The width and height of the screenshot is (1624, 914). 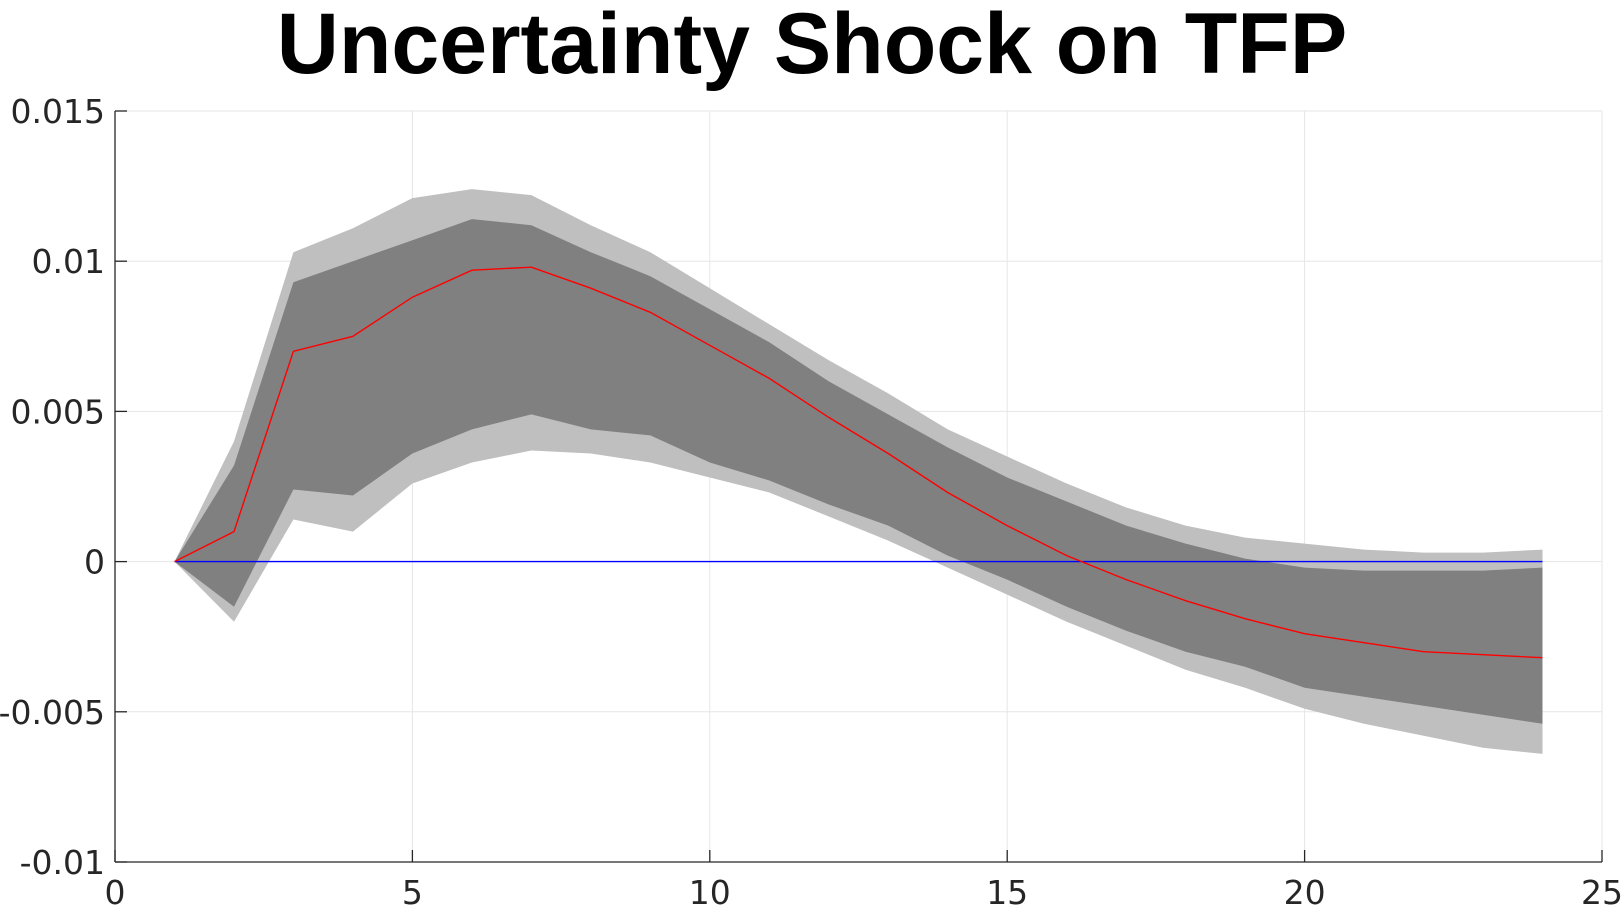 I want to click on x-tick-label: 5, so click(x=412, y=892).